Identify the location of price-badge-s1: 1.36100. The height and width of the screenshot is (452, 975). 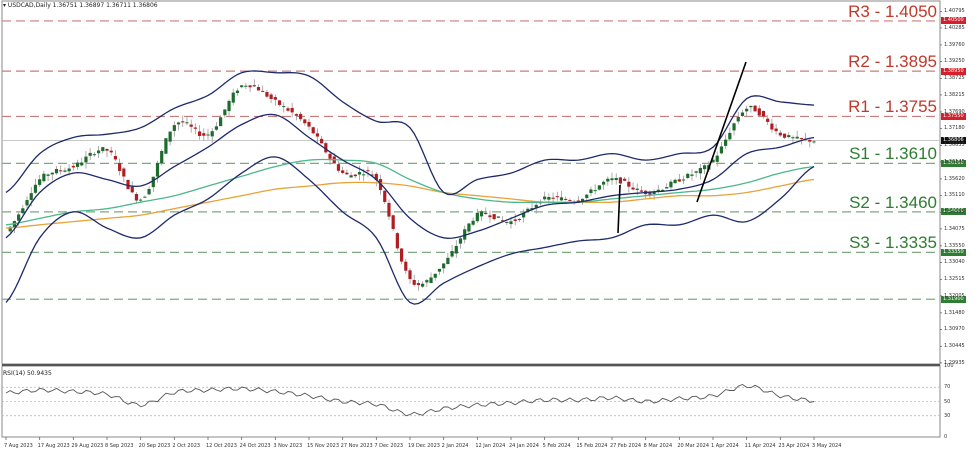
(953, 163).